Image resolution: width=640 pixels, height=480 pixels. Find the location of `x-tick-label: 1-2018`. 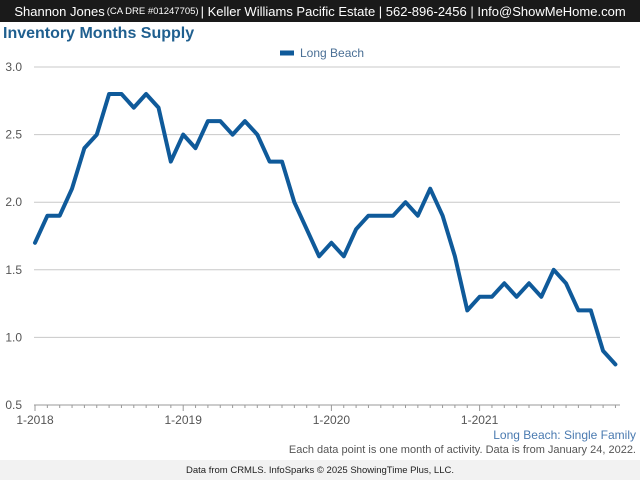

x-tick-label: 1-2018 is located at coordinates (35, 420).